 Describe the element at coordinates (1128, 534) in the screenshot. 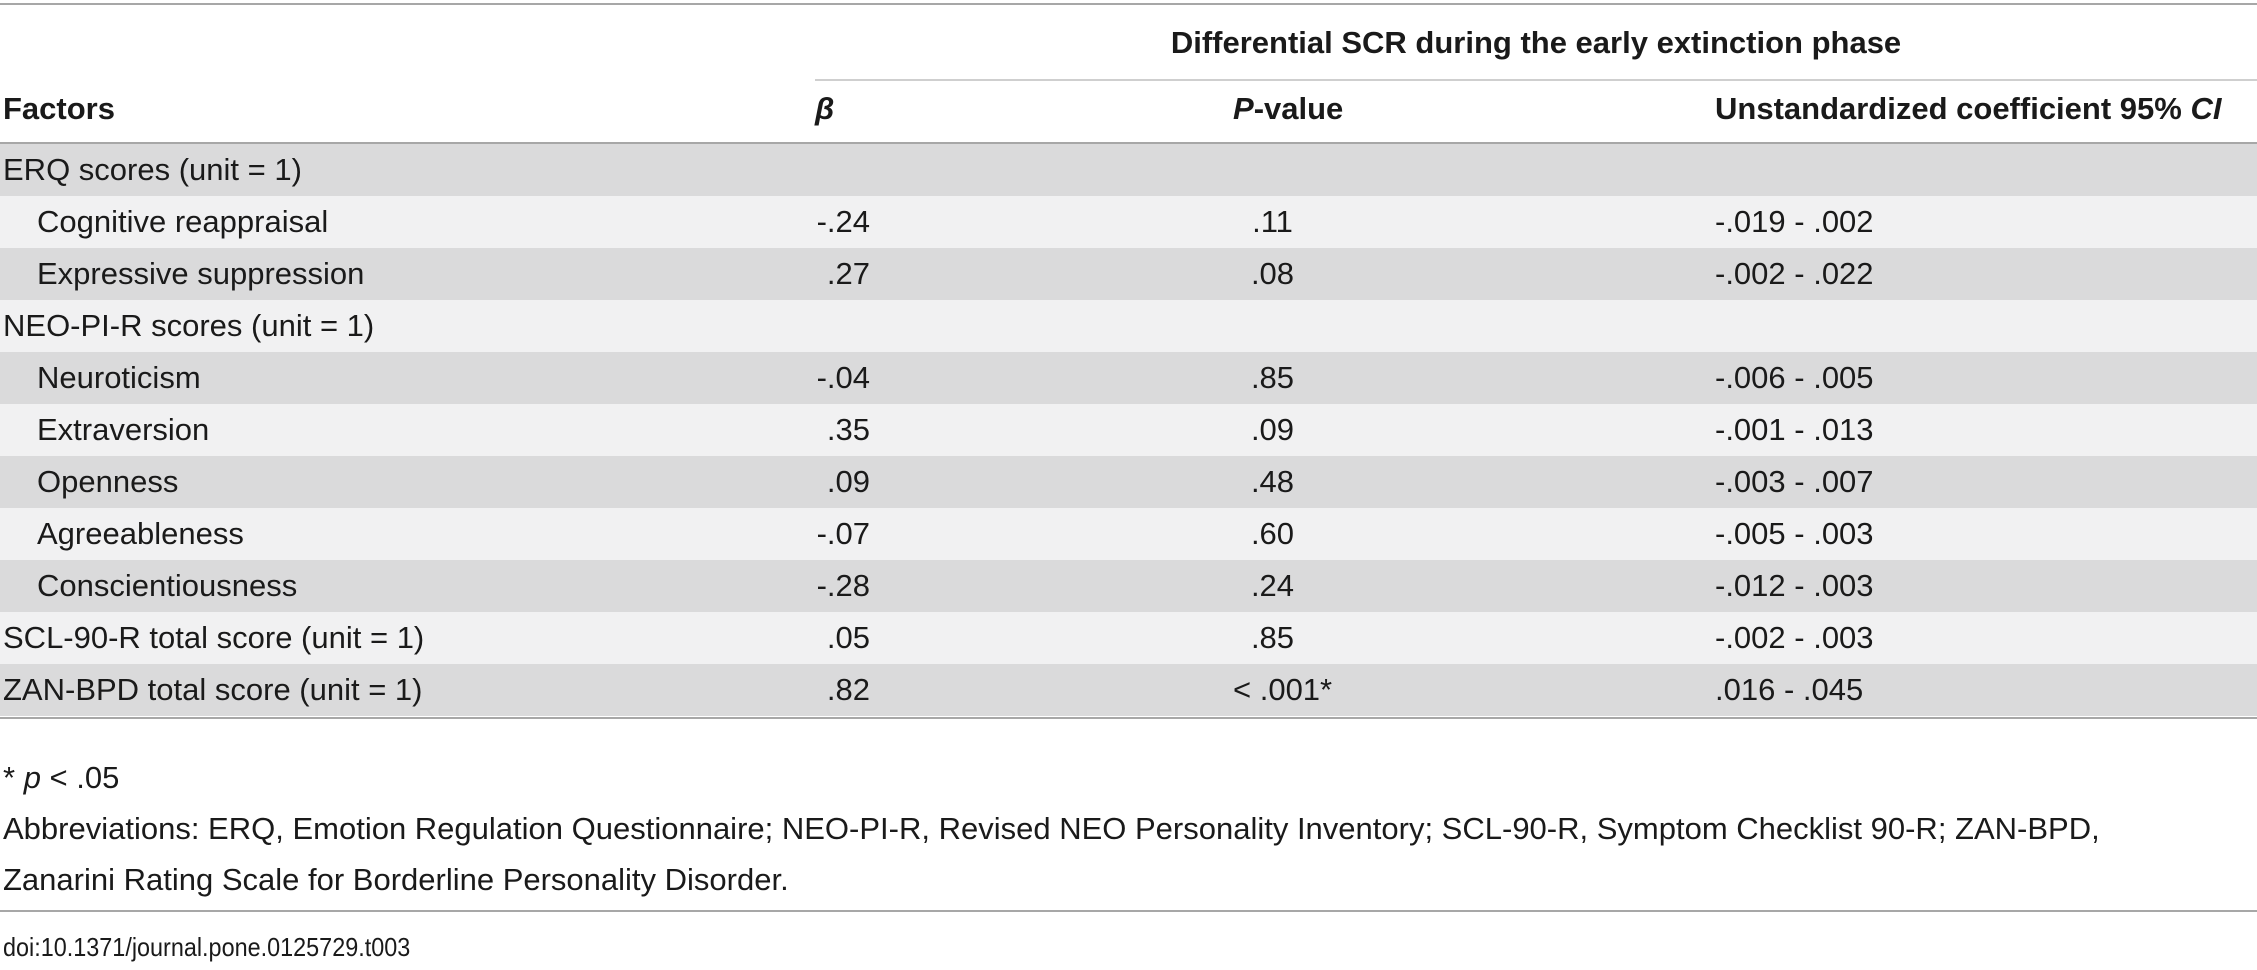

I see `table-row: Agreeableness -.07 .60 -.005 - .003` at that location.